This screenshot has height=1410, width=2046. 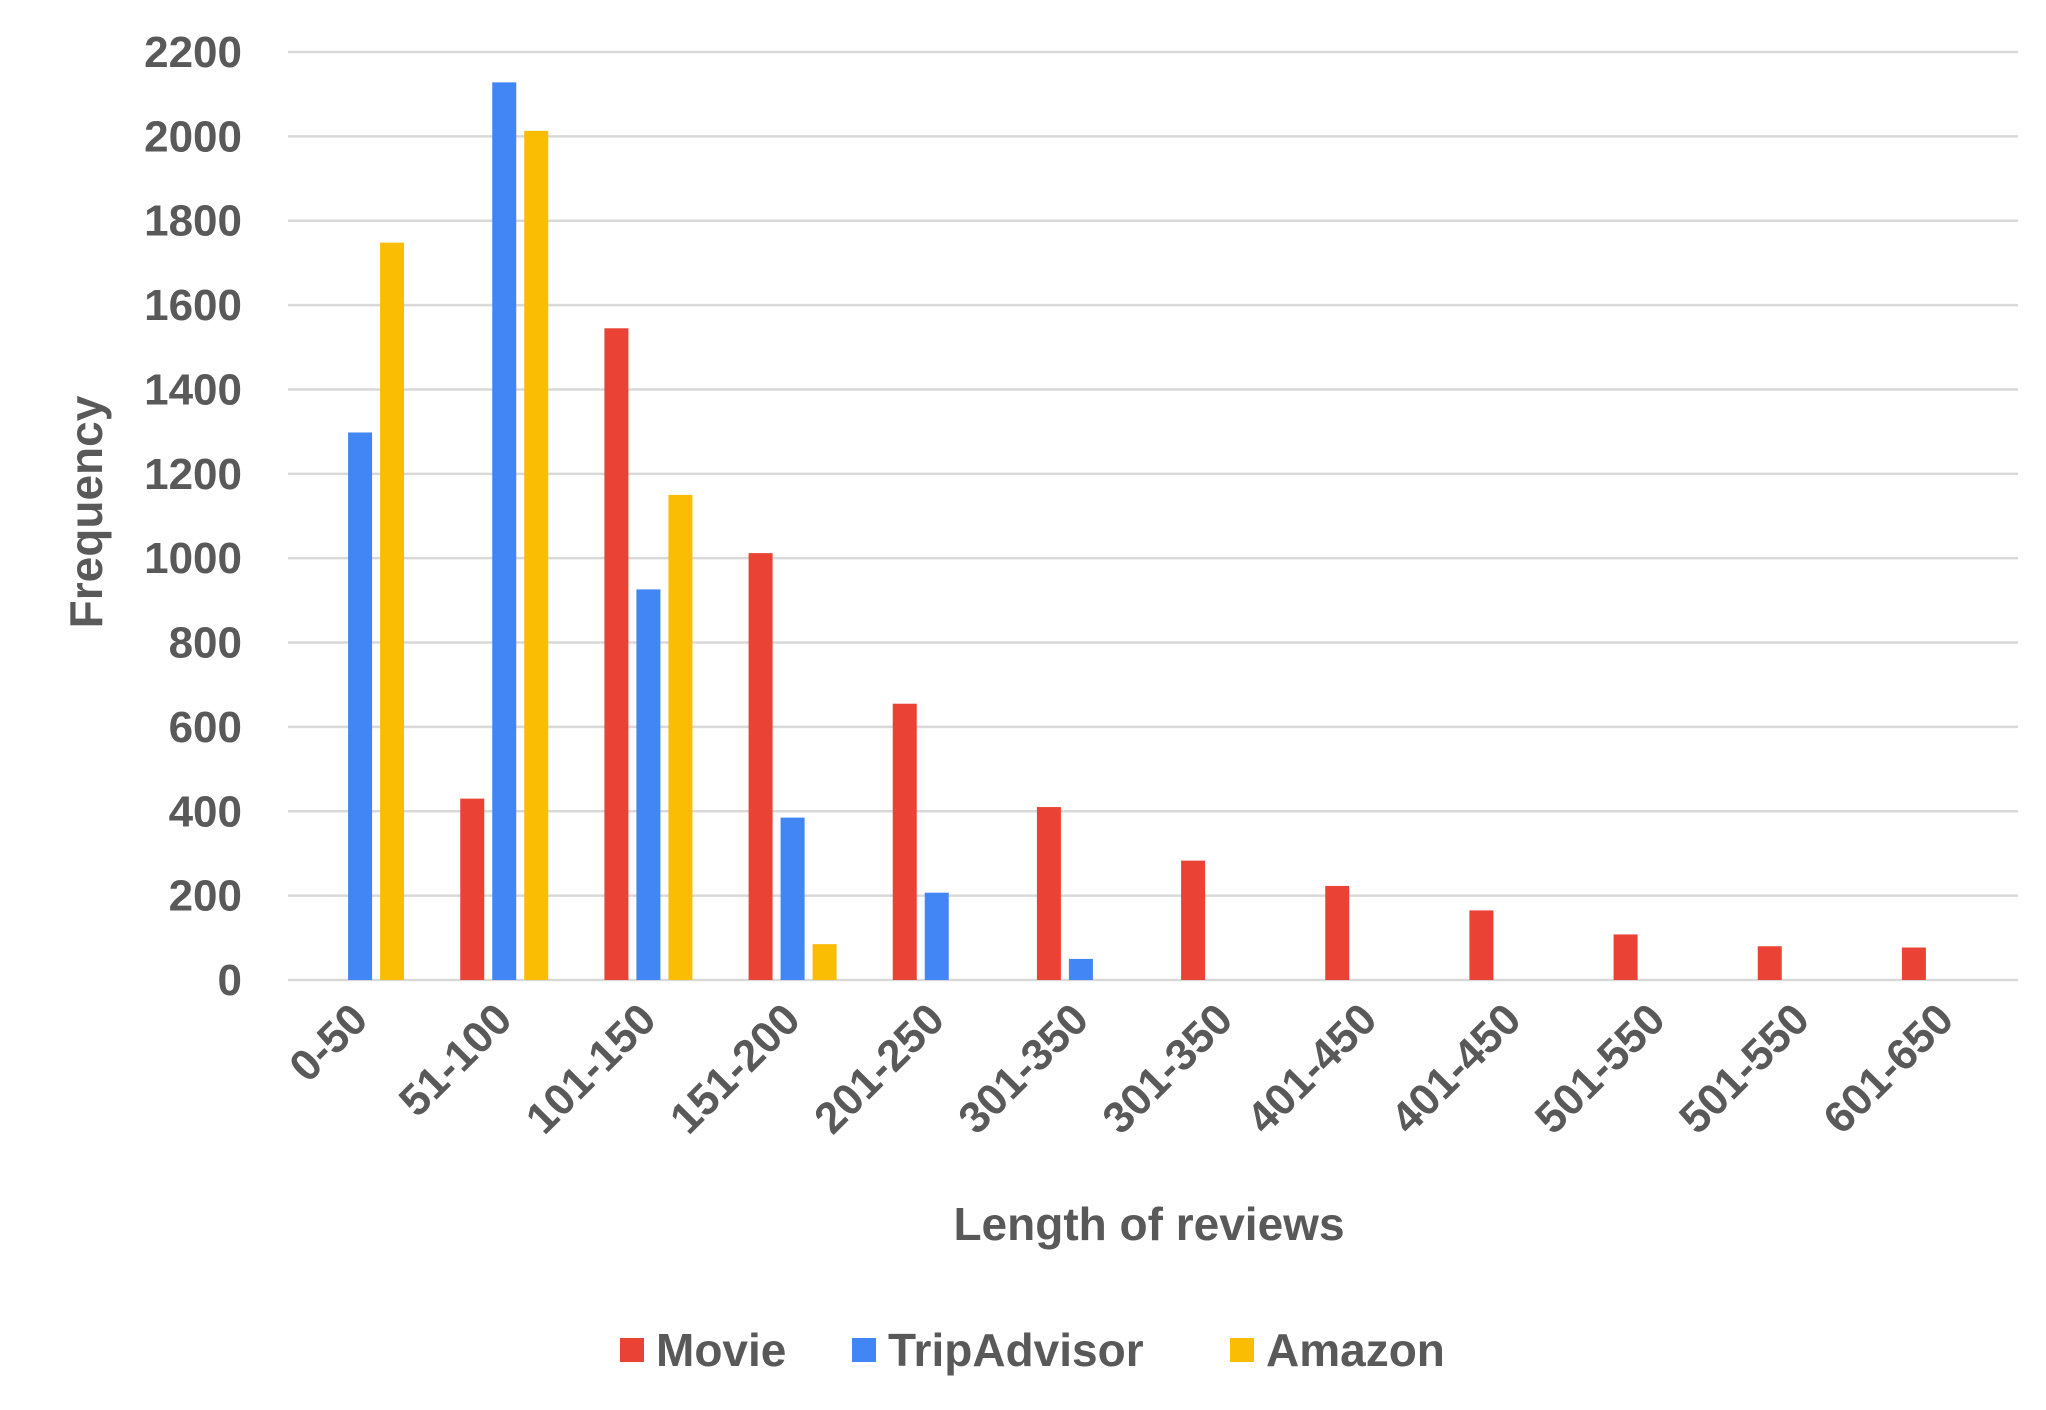 I want to click on y-tick-label: 1600, so click(x=193, y=305).